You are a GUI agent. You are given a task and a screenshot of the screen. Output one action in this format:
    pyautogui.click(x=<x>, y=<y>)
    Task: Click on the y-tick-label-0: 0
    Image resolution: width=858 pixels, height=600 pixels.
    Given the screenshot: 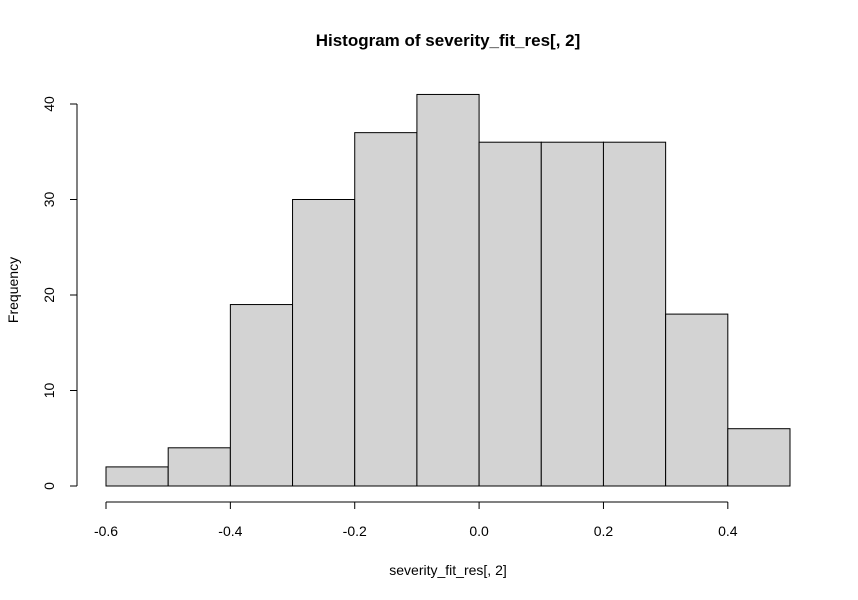 What is the action you would take?
    pyautogui.click(x=49, y=486)
    